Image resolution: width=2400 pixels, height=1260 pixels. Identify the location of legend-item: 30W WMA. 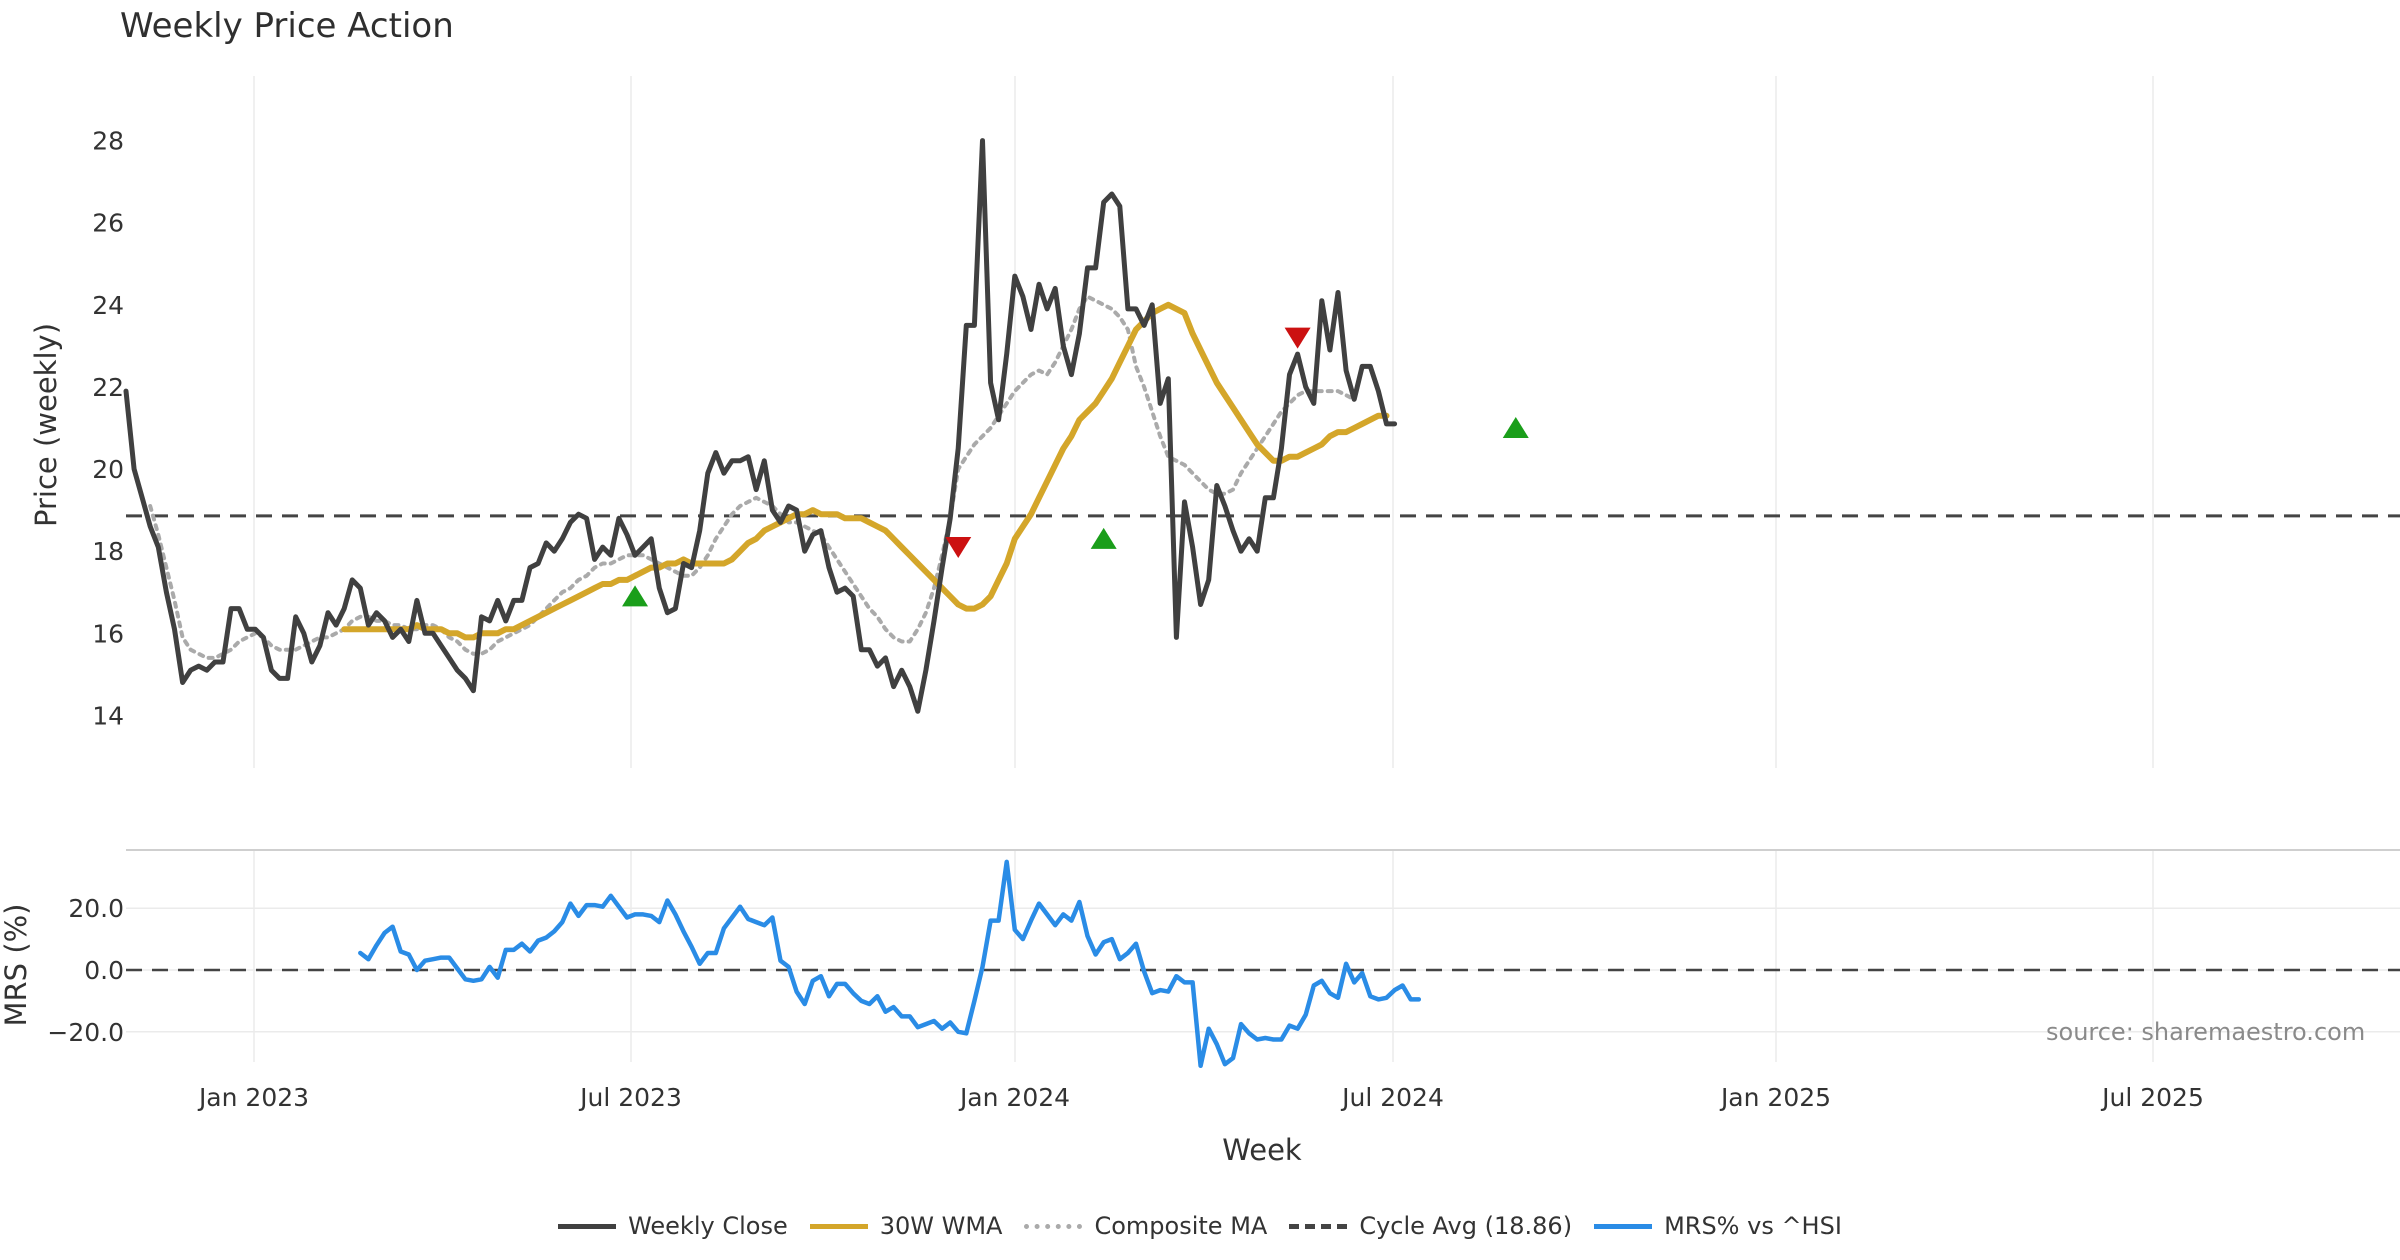
(906, 1226).